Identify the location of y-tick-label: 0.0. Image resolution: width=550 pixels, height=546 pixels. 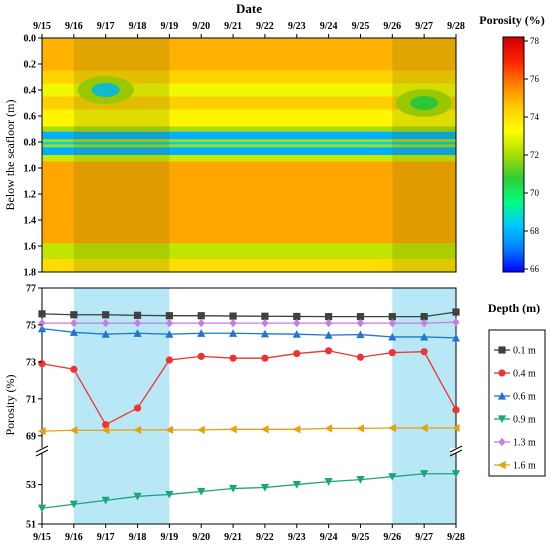
(30, 39).